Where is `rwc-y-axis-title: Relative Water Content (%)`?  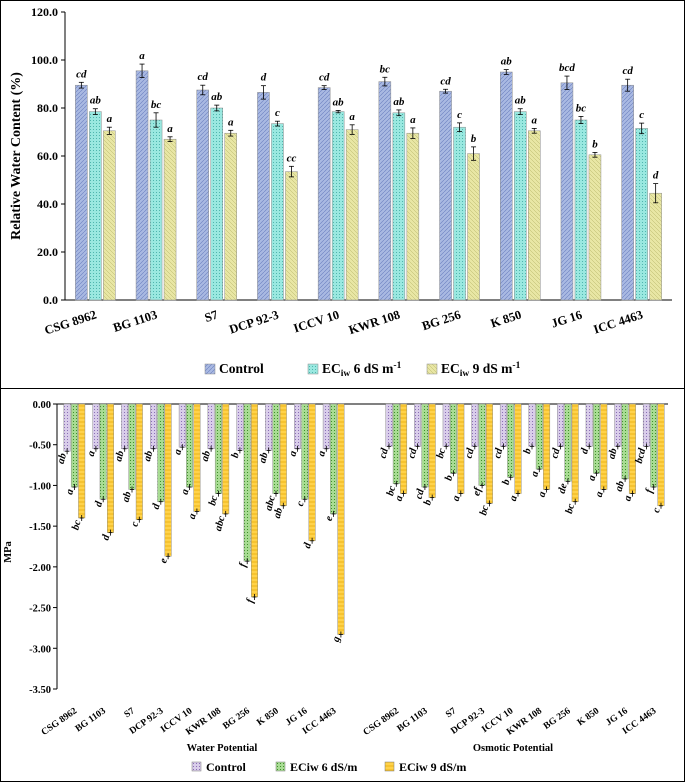 rwc-y-axis-title: Relative Water Content (%) is located at coordinates (16, 156).